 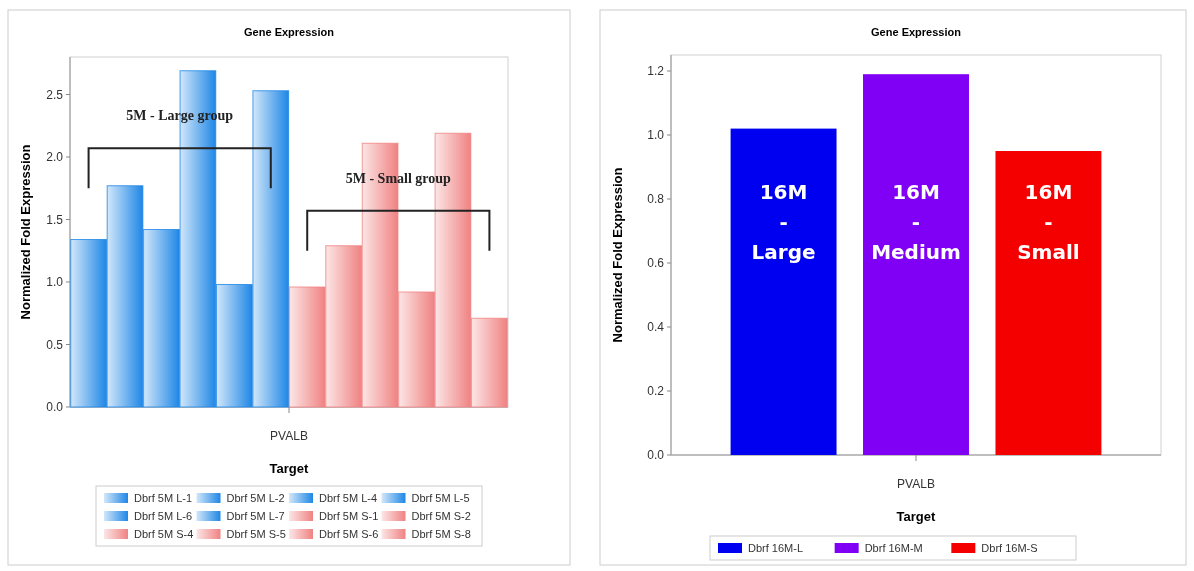 What do you see at coordinates (55, 94) in the screenshot?
I see `y-tick-label: 2.5` at bounding box center [55, 94].